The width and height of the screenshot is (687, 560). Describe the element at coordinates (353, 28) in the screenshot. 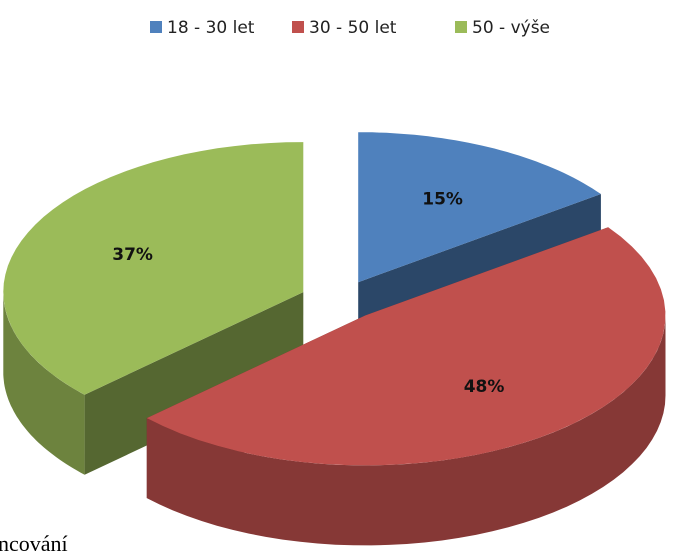

I see `legend-label: 30 - 50 let` at that location.